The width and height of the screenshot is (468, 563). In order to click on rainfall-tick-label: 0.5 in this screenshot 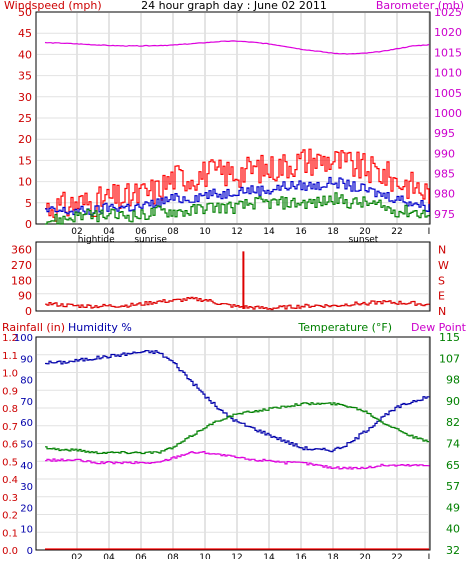, I will do `click(10, 462)`.